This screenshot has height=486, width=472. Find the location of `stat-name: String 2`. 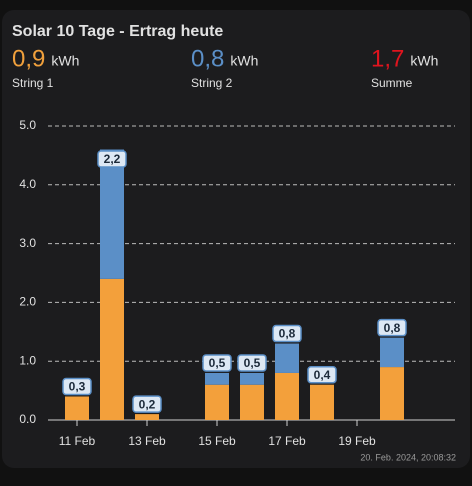

stat-name: String 2 is located at coordinates (212, 83).